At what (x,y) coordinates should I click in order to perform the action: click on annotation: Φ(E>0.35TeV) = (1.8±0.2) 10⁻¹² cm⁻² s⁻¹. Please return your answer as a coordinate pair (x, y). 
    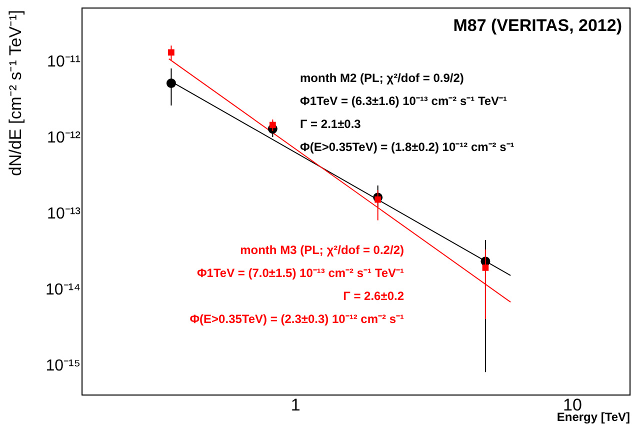
    Looking at the image, I should click on (407, 147).